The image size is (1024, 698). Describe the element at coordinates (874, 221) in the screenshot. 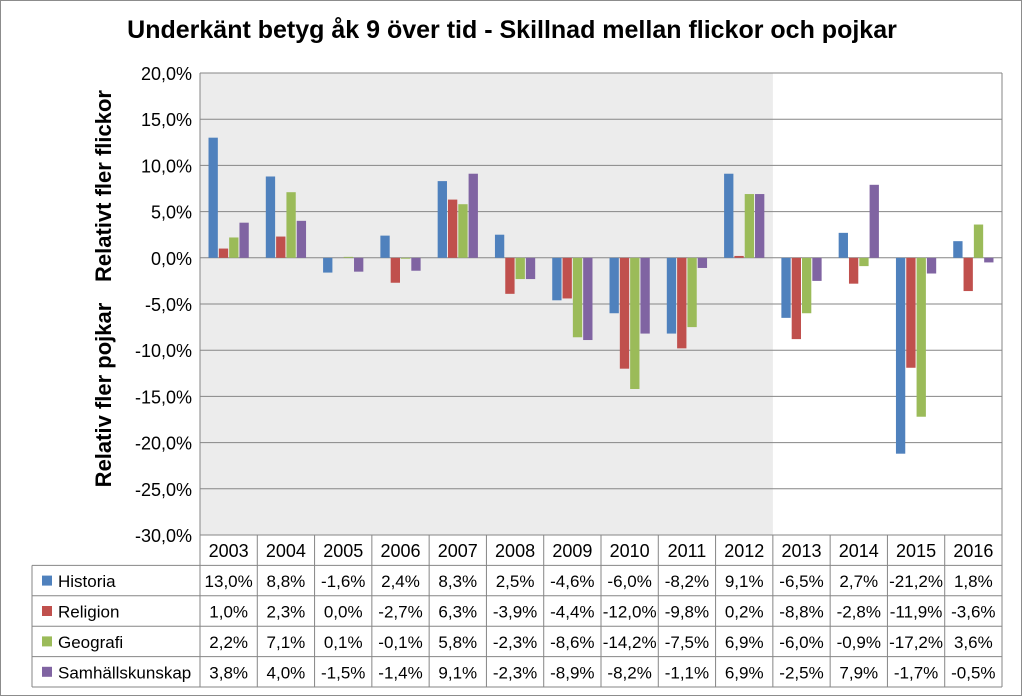

I see `bar-samhällskunskap-2014` at that location.